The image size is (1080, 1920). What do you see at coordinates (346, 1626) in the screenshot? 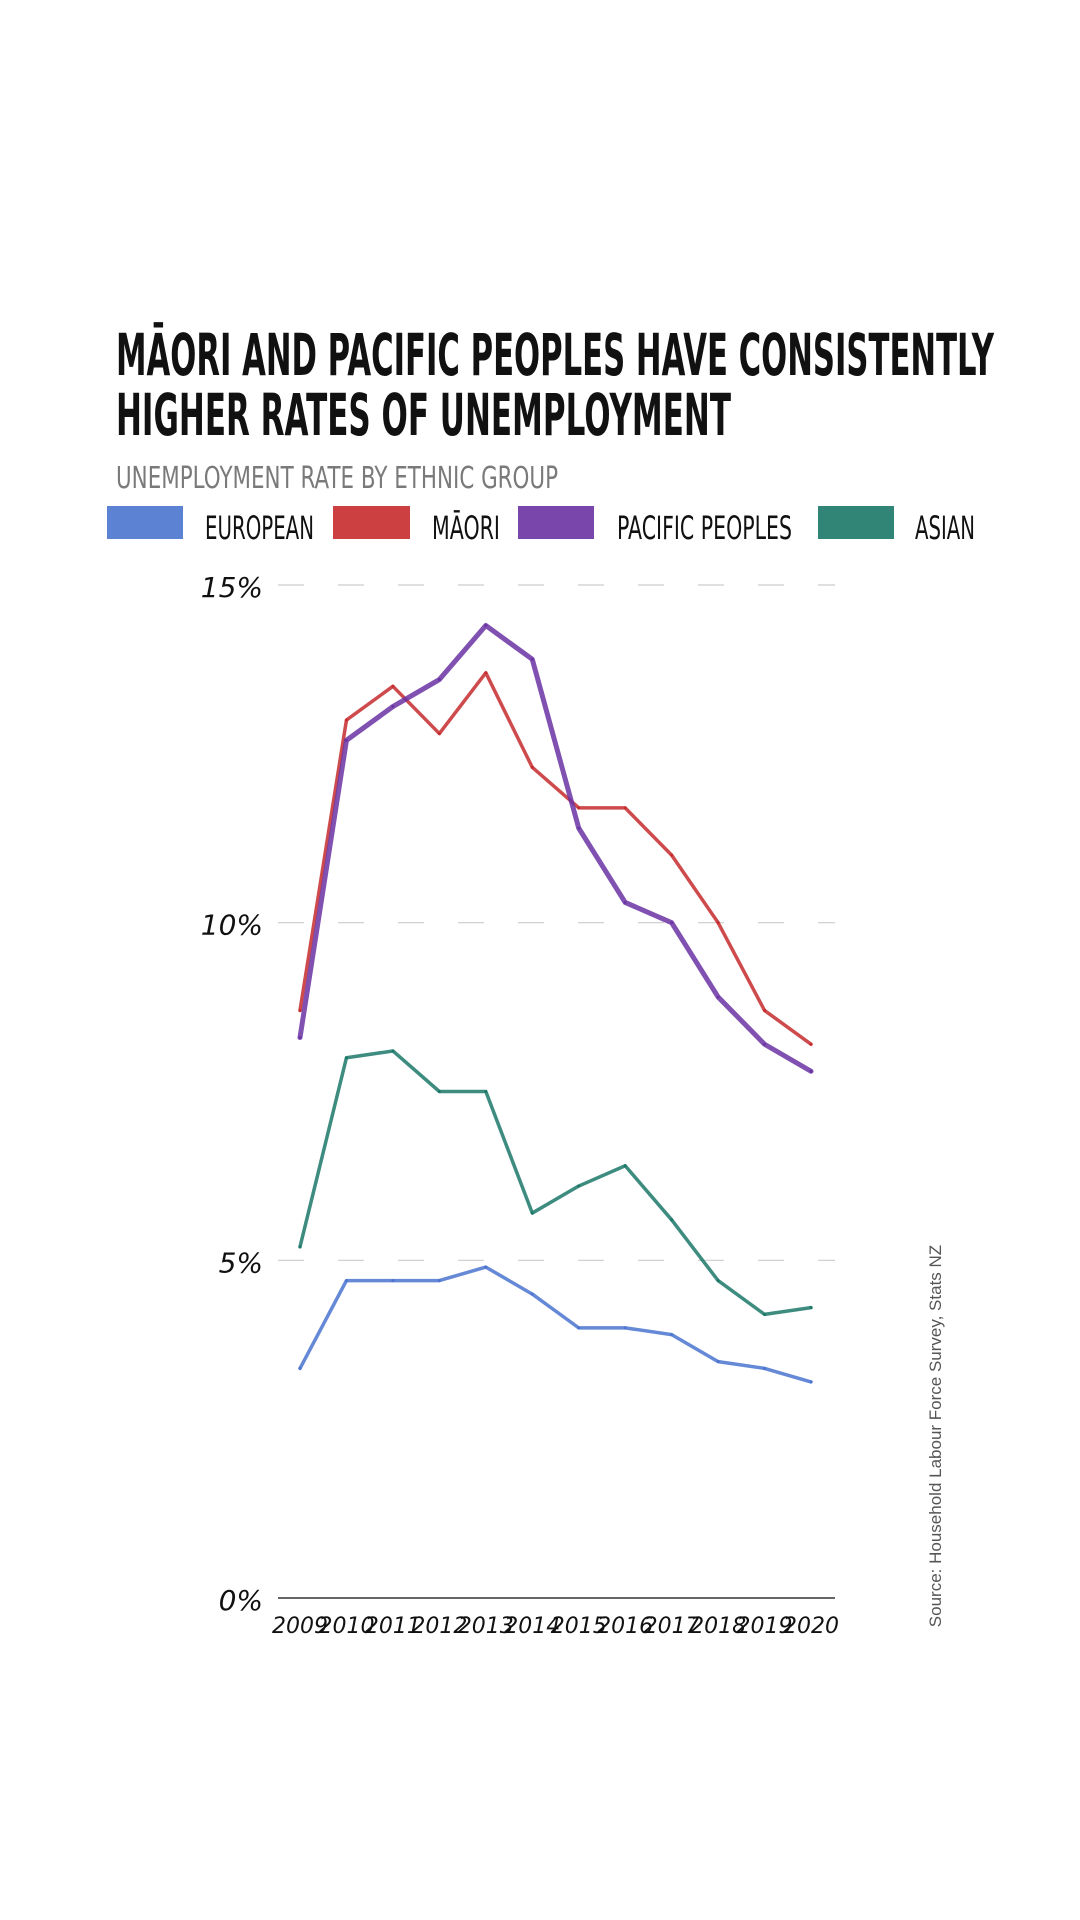
I see `x-tick-label: 2010` at bounding box center [346, 1626].